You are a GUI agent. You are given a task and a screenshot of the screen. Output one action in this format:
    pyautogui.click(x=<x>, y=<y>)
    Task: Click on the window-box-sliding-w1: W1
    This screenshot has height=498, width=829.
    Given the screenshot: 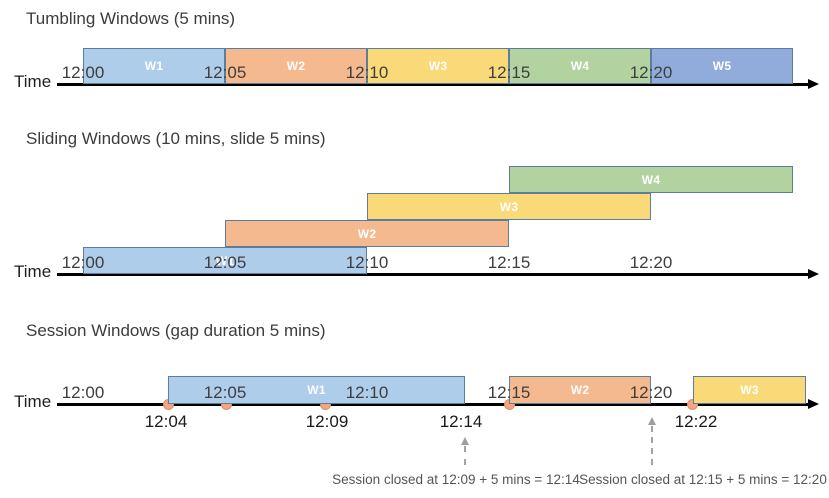 What is the action you would take?
    pyautogui.click(x=225, y=260)
    